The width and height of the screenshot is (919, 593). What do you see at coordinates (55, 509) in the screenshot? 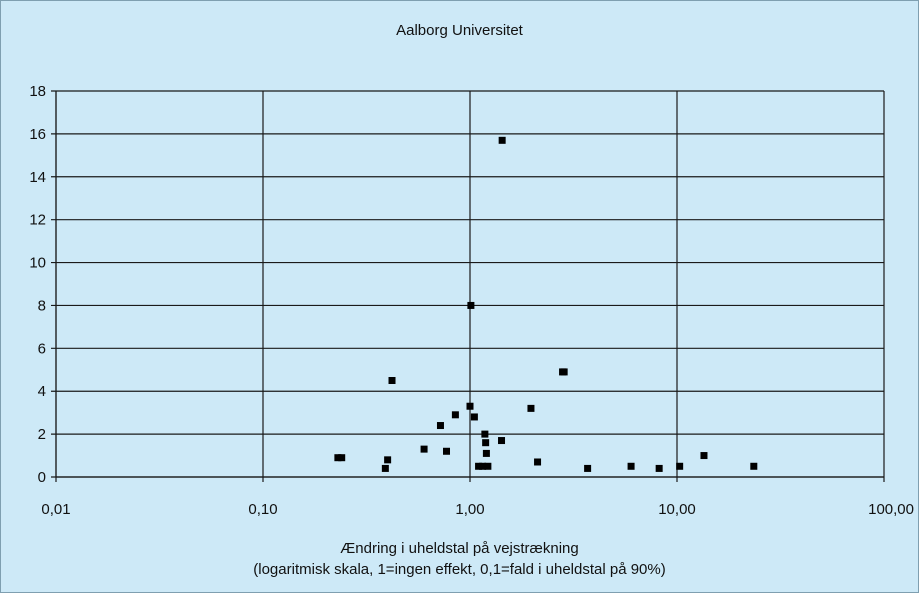
I see `x-tick-label: 0,01` at bounding box center [55, 509].